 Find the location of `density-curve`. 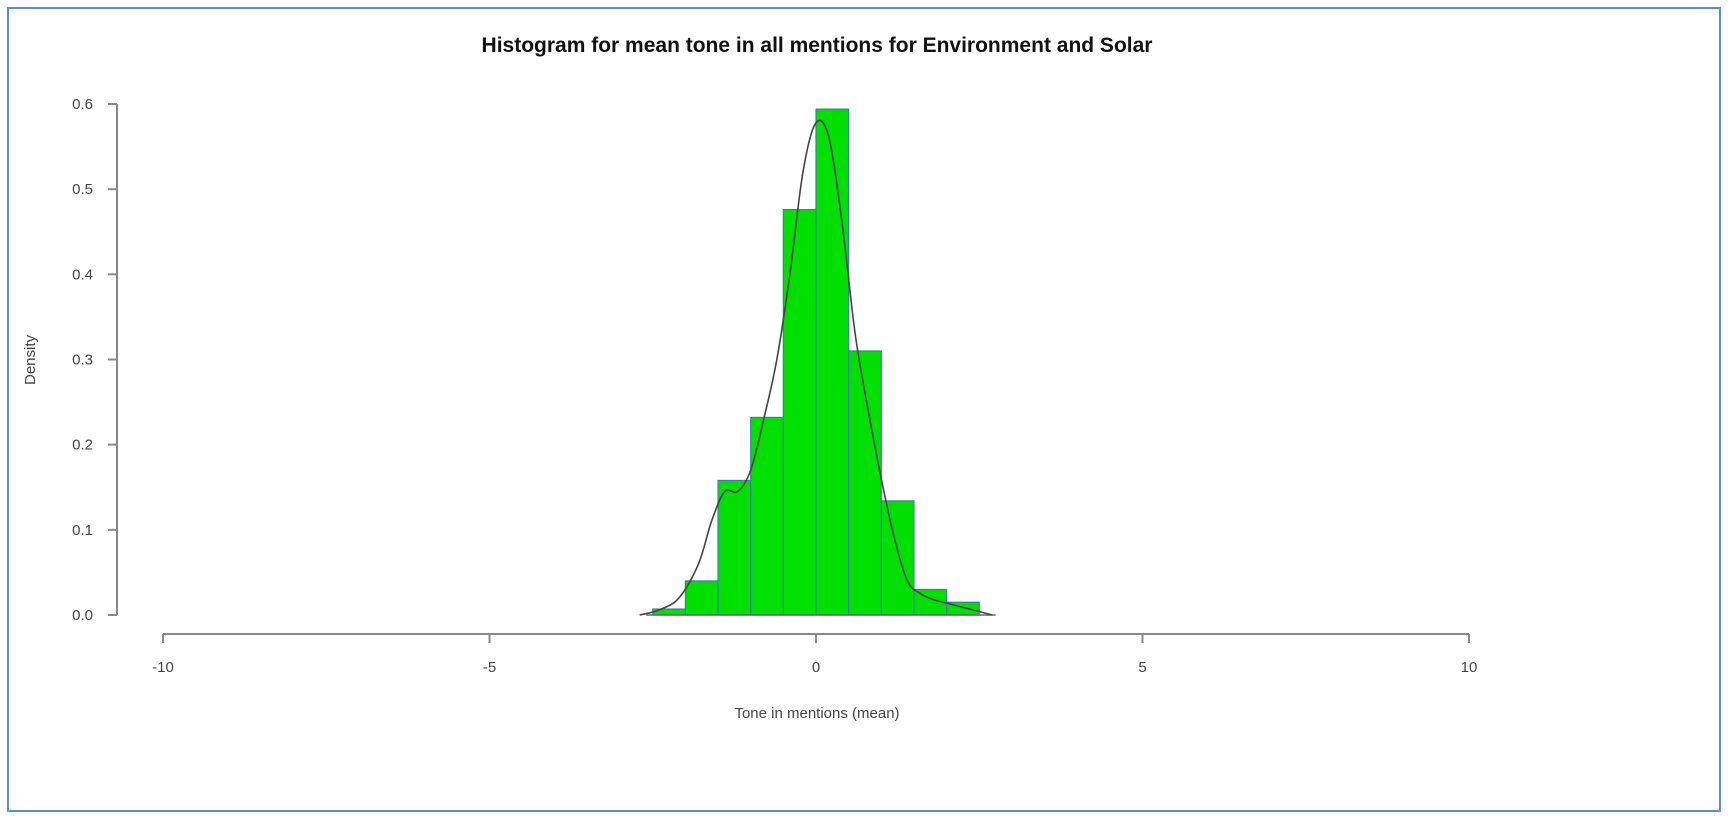

density-curve is located at coordinates (816, 367).